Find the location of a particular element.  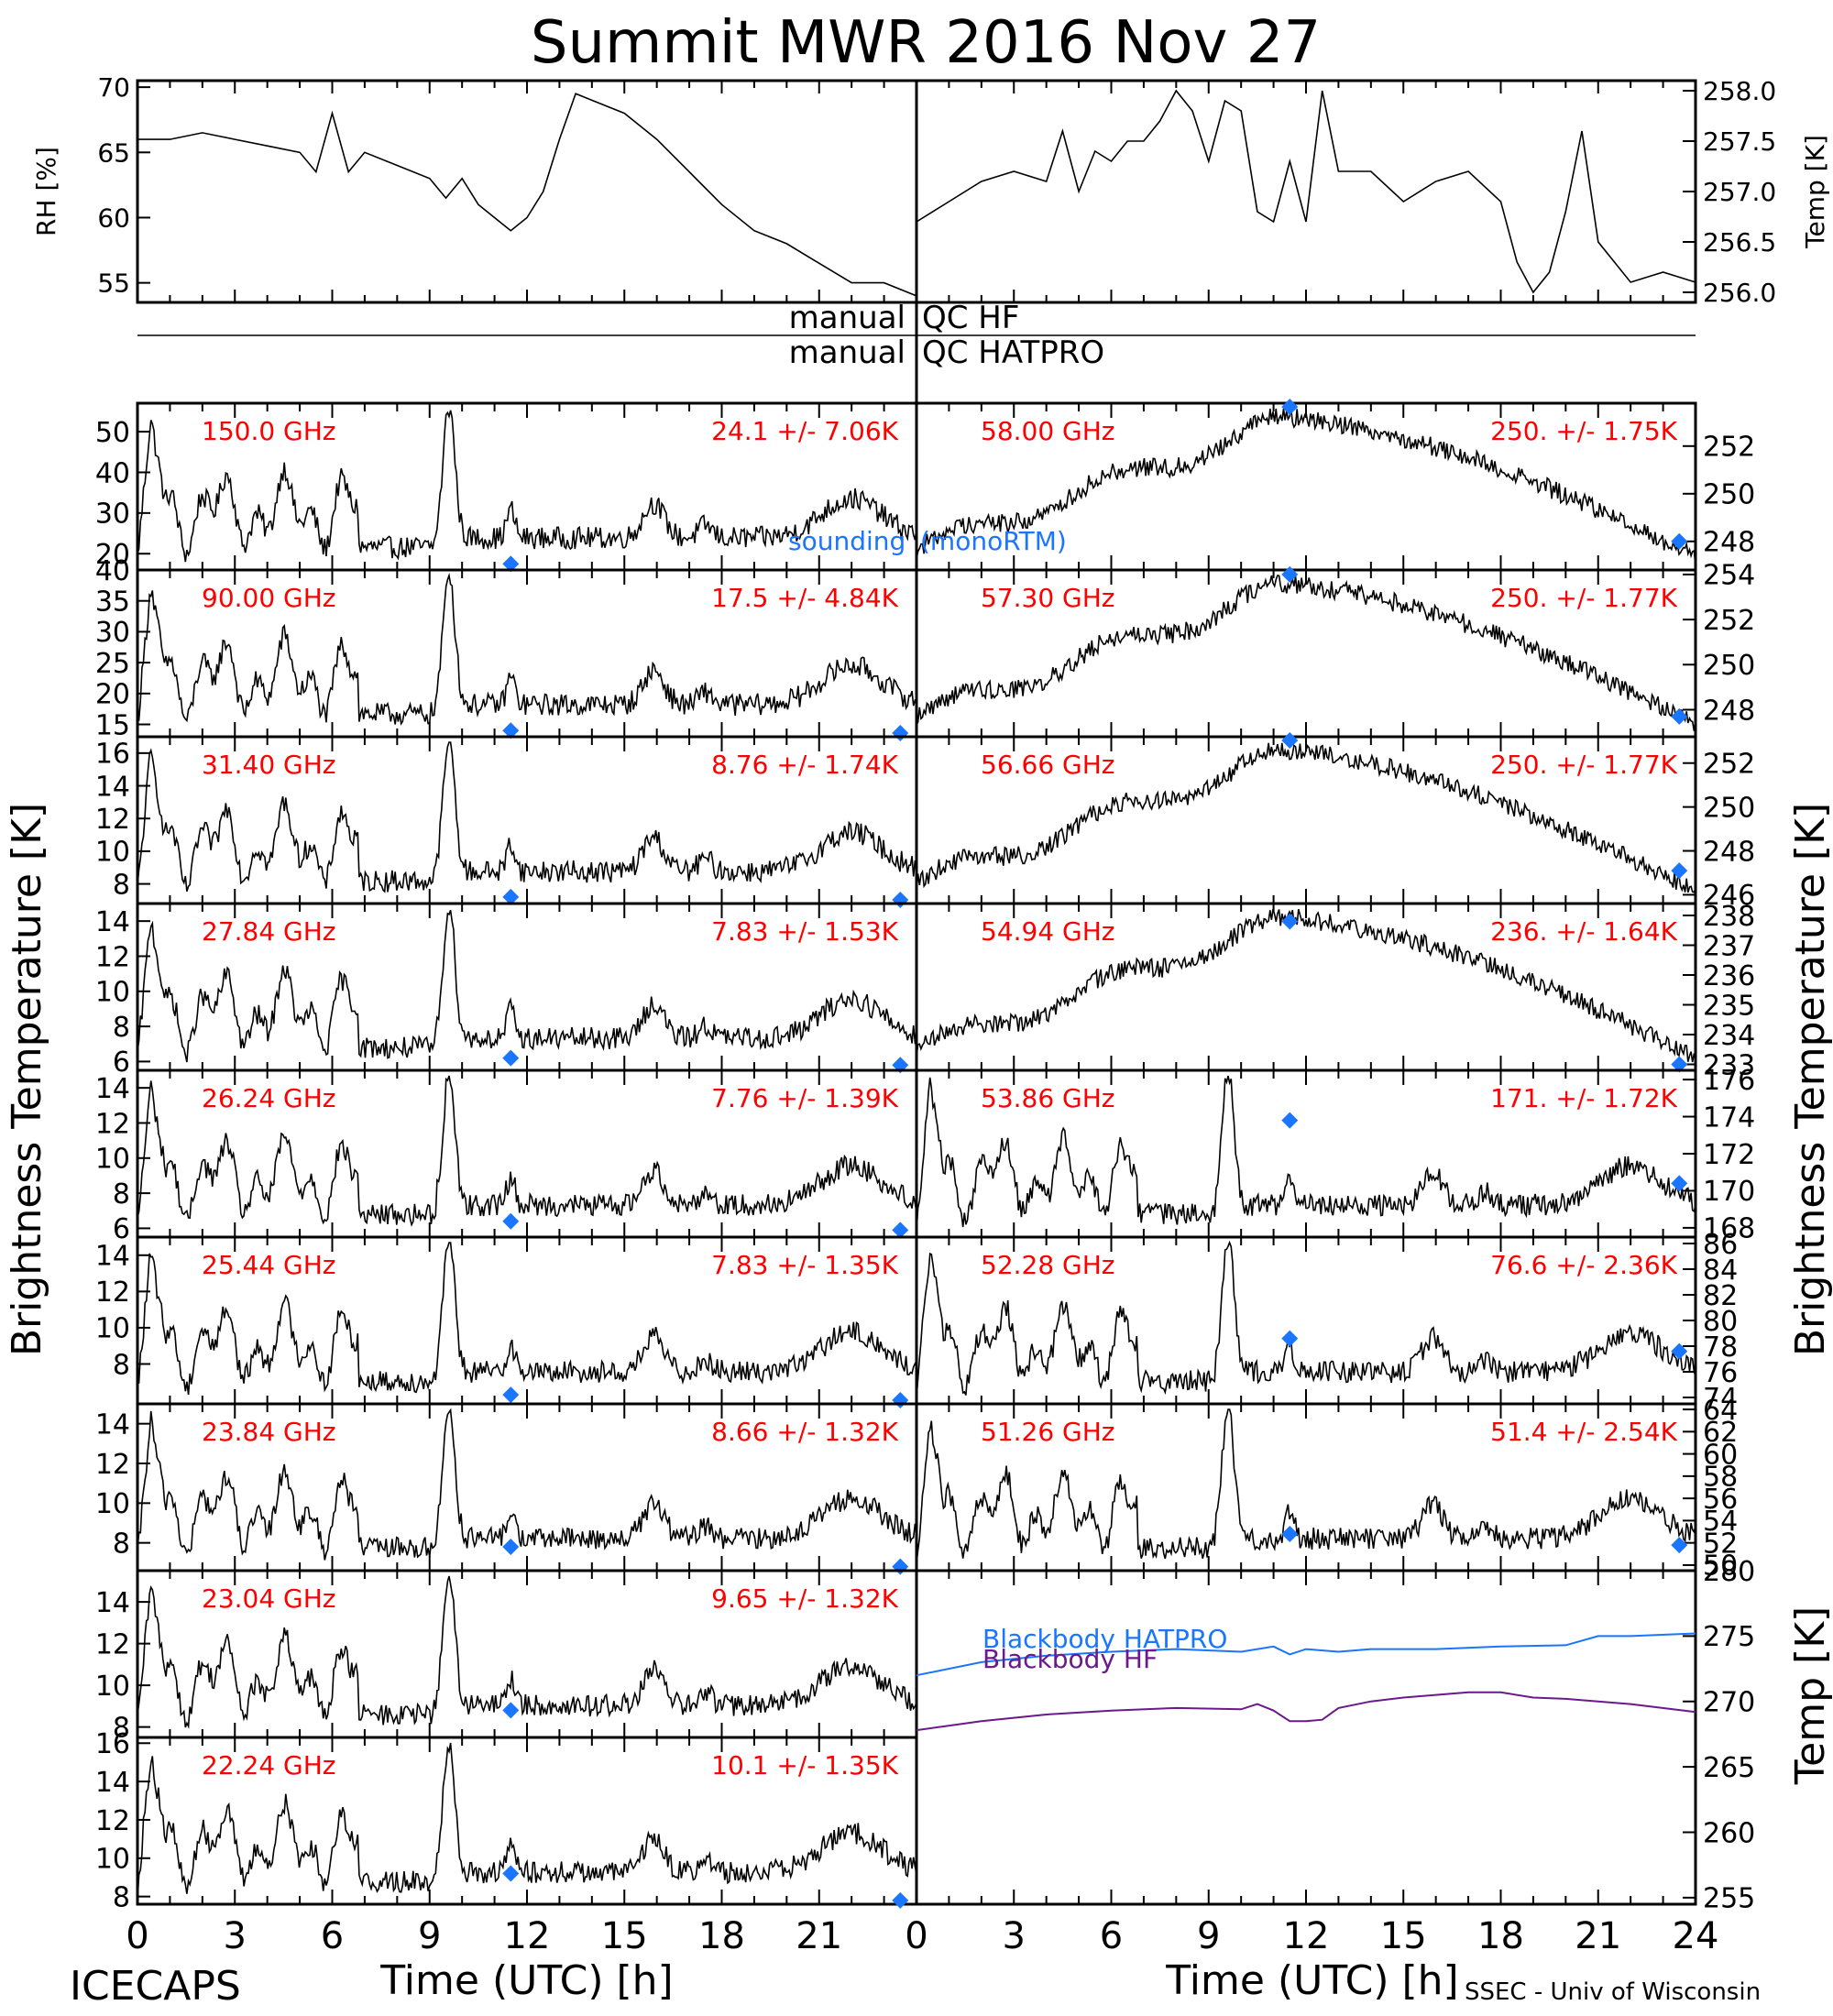

y-tick-label: 168 is located at coordinates (1729, 1229).